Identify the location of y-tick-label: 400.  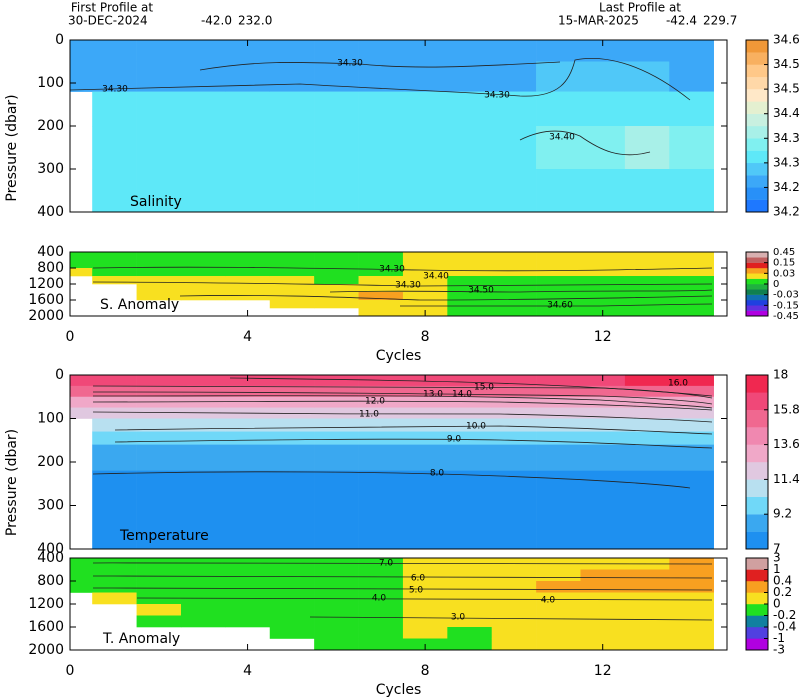
(50, 212).